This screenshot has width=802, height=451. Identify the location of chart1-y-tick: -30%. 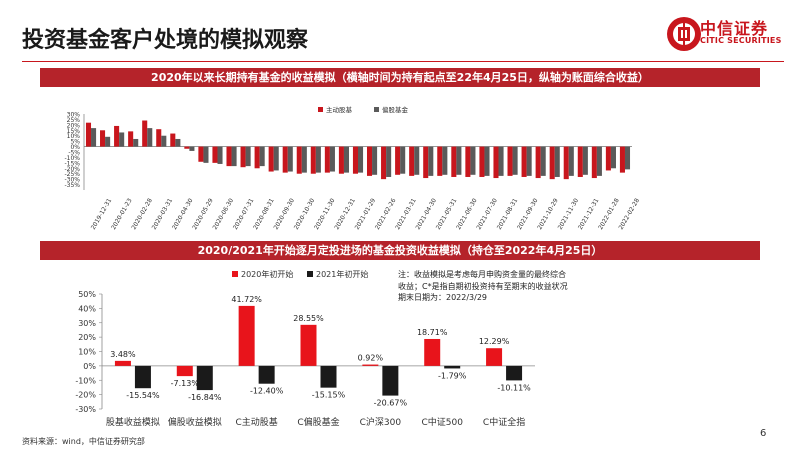
(72, 180).